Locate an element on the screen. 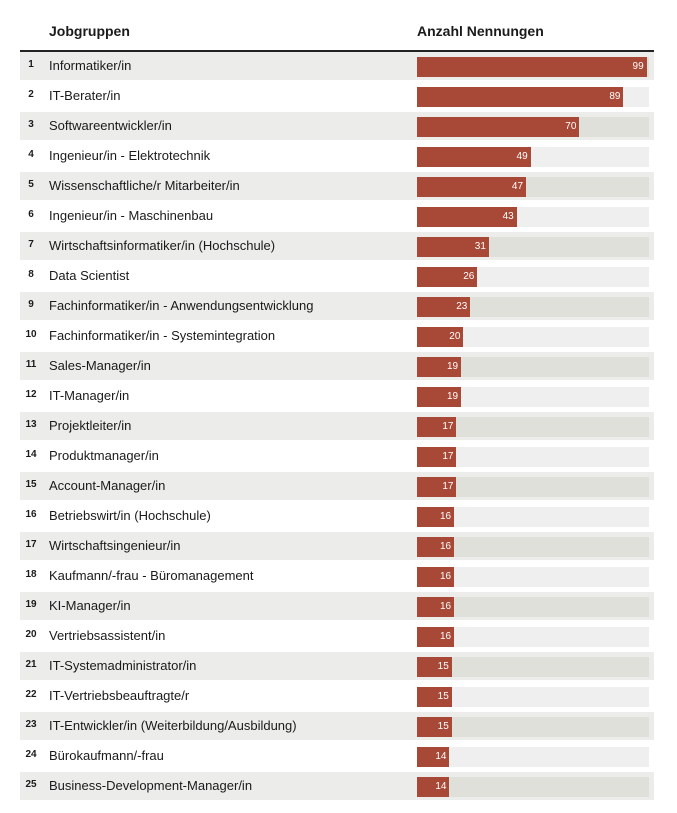 This screenshot has height=813, width=677. bar-track: 23 is located at coordinates (533, 307).